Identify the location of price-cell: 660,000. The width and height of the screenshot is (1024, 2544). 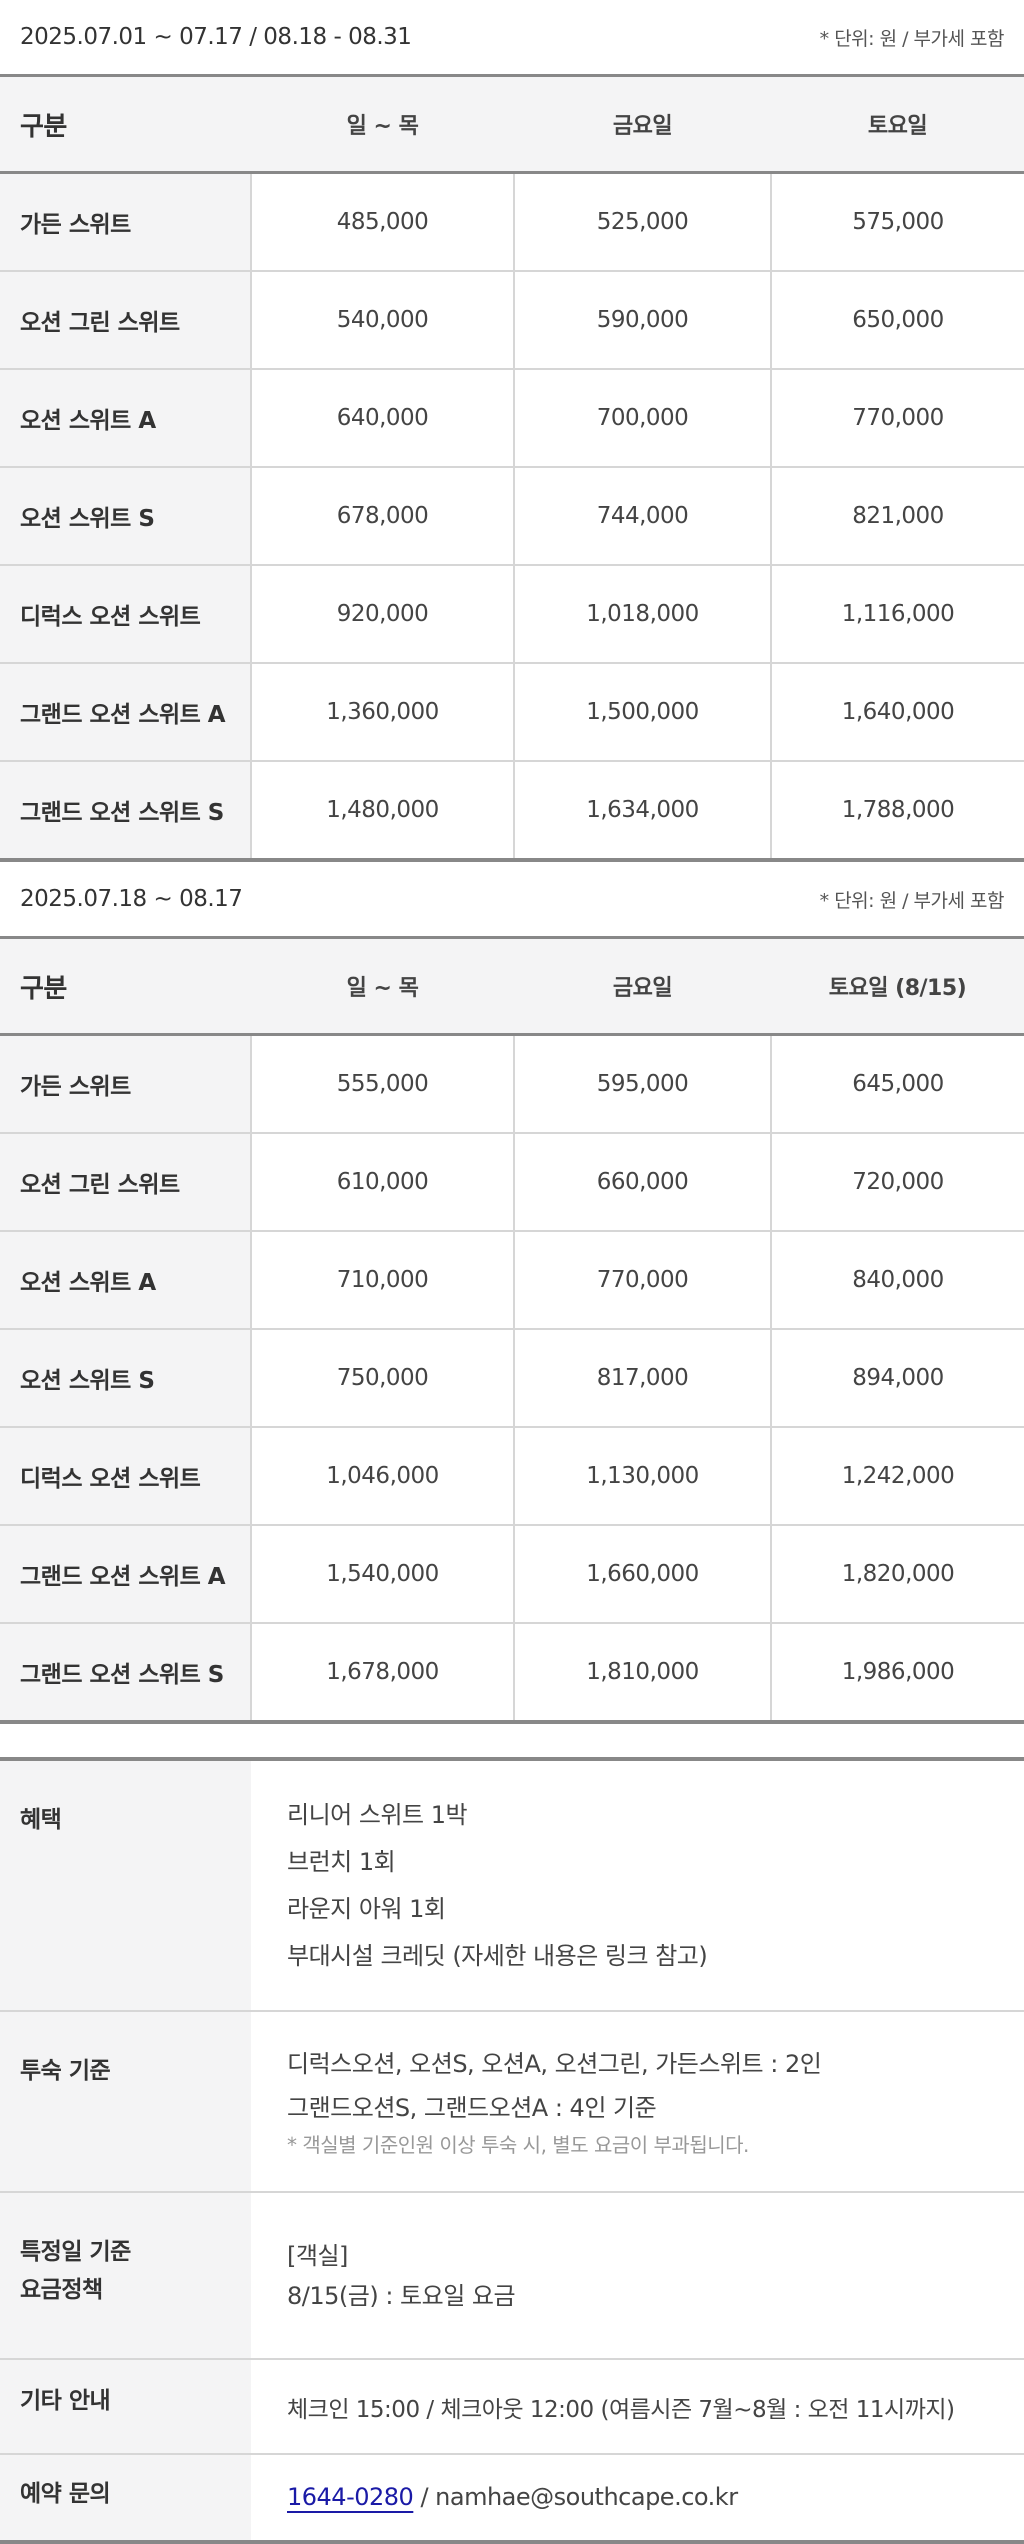
(642, 1182).